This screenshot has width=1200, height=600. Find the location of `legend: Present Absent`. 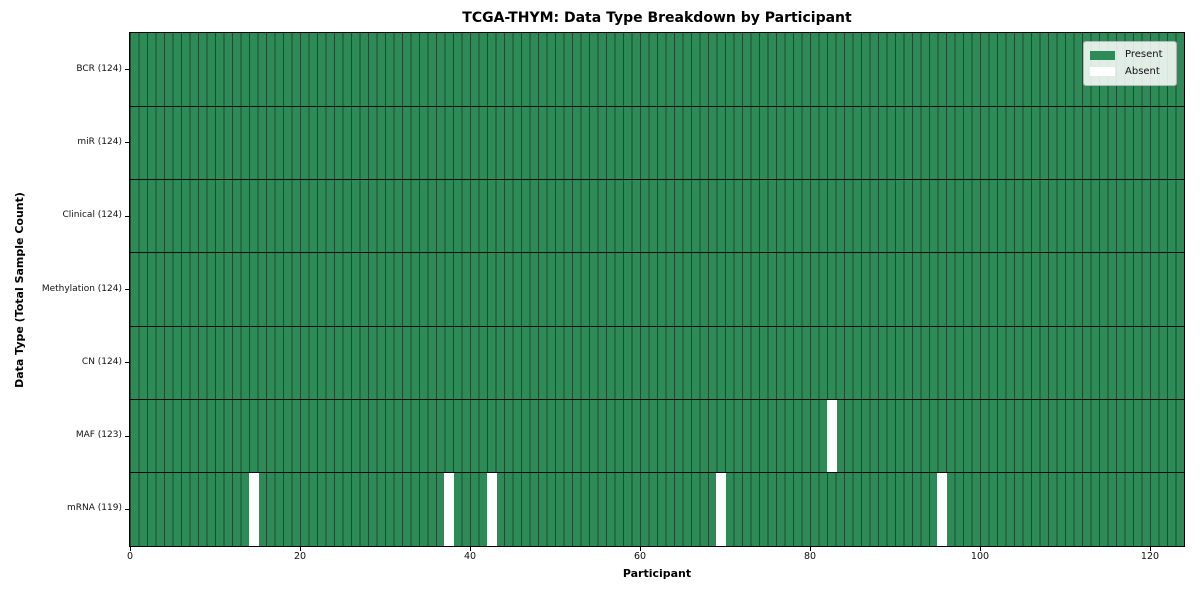

legend: Present Absent is located at coordinates (1130, 63).